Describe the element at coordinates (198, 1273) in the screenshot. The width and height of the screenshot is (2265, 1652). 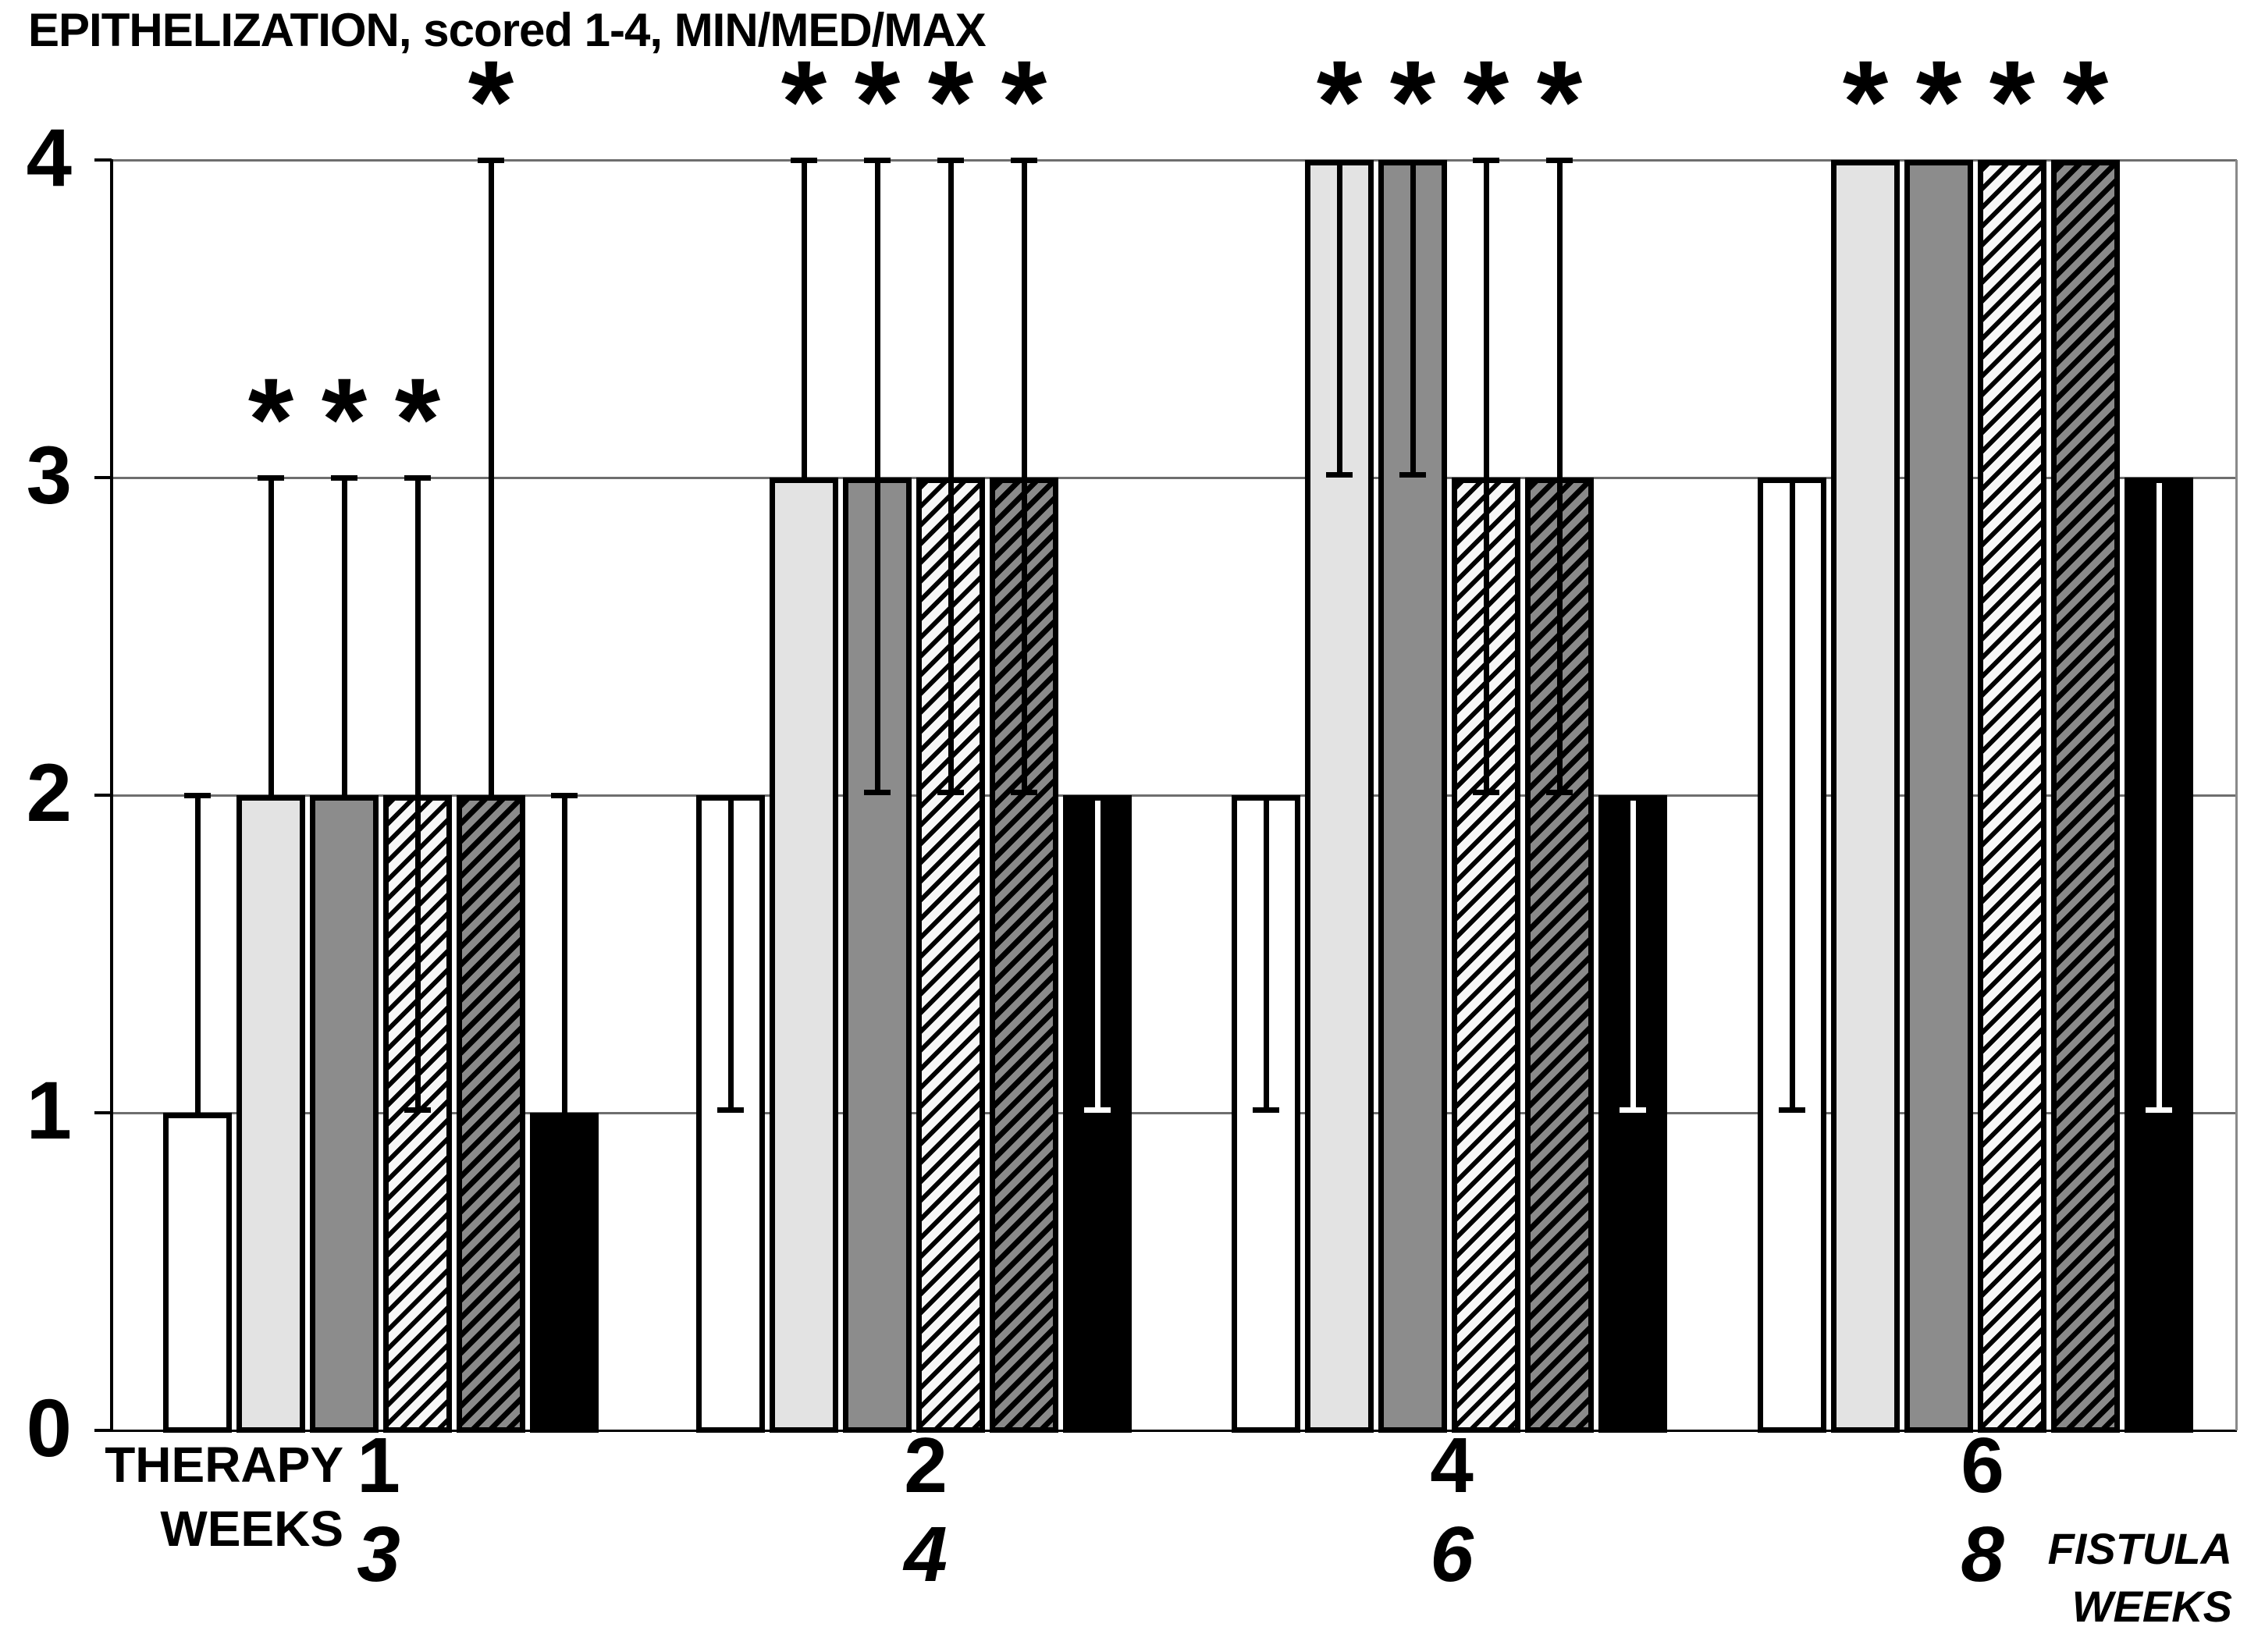
I see `bar-white-group1` at that location.